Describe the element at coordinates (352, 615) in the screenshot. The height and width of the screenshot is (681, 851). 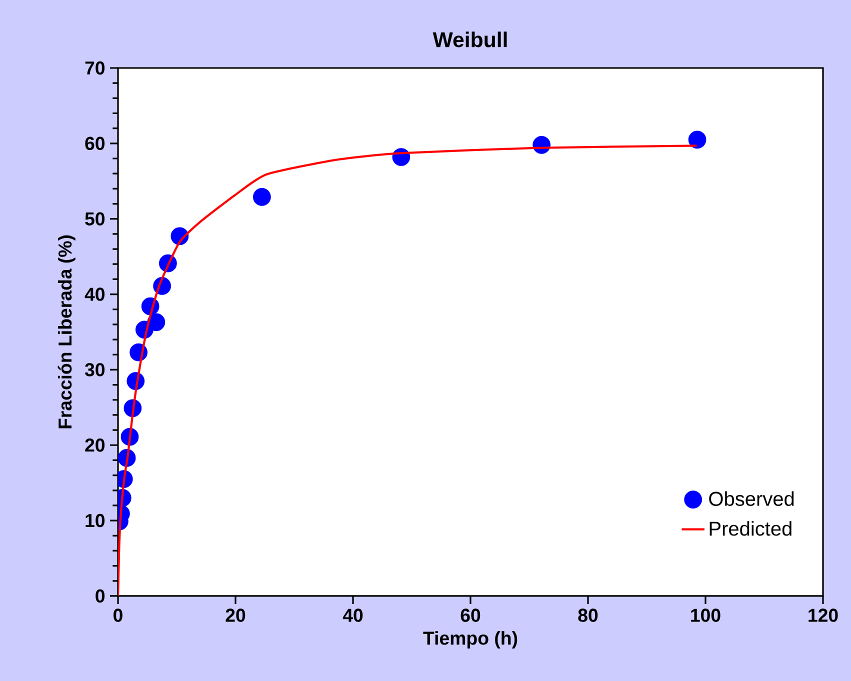
I see `x-tick-label: 40` at that location.